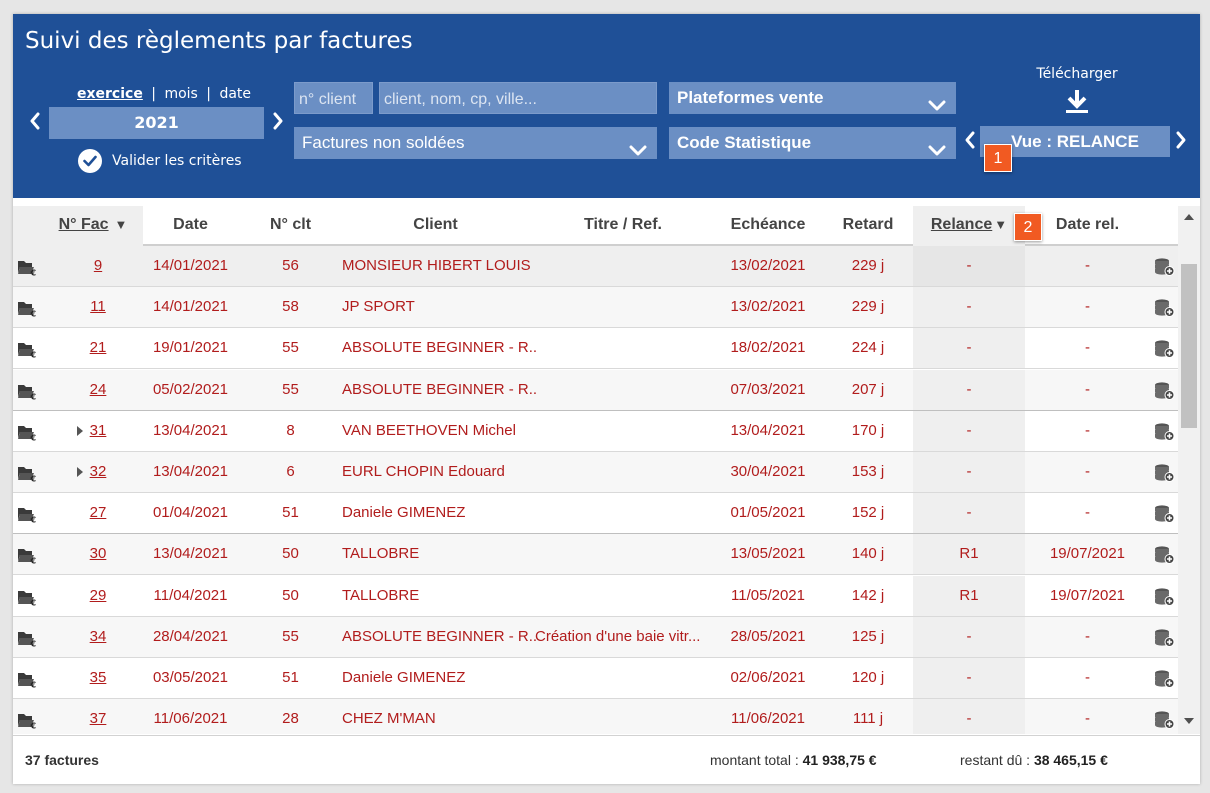 The height and width of the screenshot is (793, 1210). I want to click on mode-date: date, so click(235, 94).